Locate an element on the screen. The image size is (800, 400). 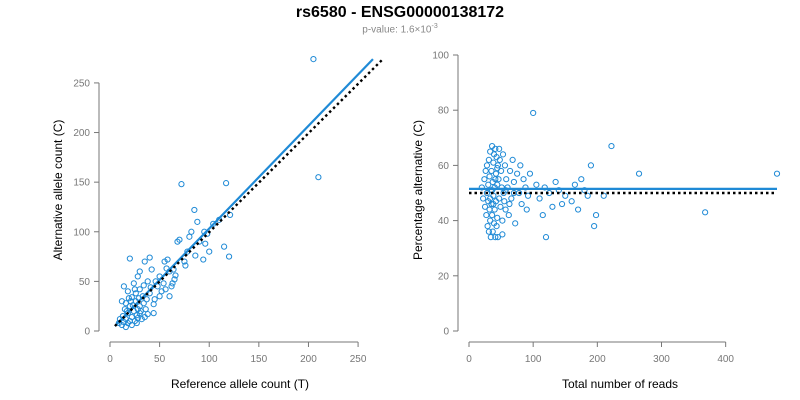
pvalue-prefix: p-value: 1.6×10 is located at coordinates (397, 30).